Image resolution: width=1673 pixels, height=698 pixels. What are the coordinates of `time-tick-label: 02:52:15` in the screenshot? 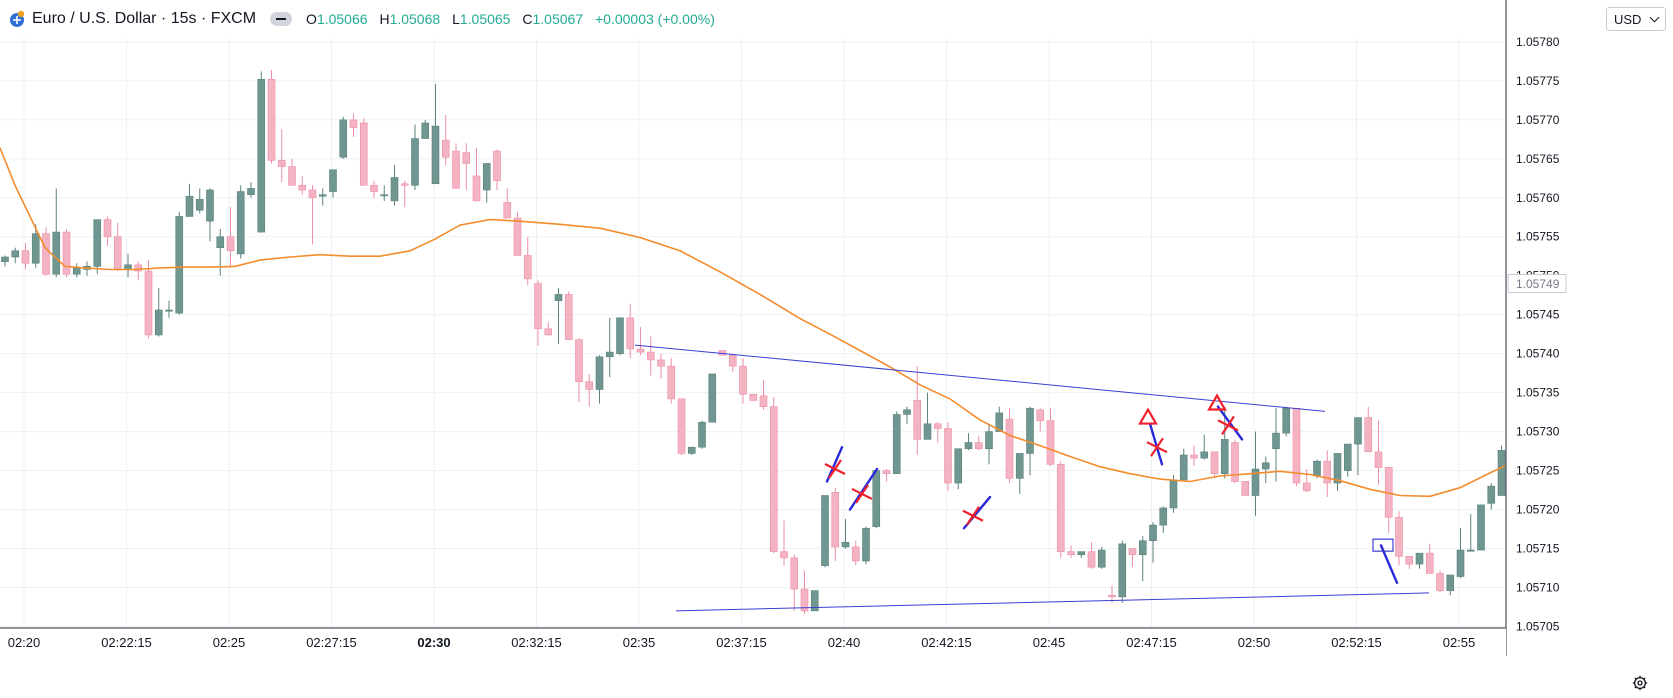 It's located at (1356, 642).